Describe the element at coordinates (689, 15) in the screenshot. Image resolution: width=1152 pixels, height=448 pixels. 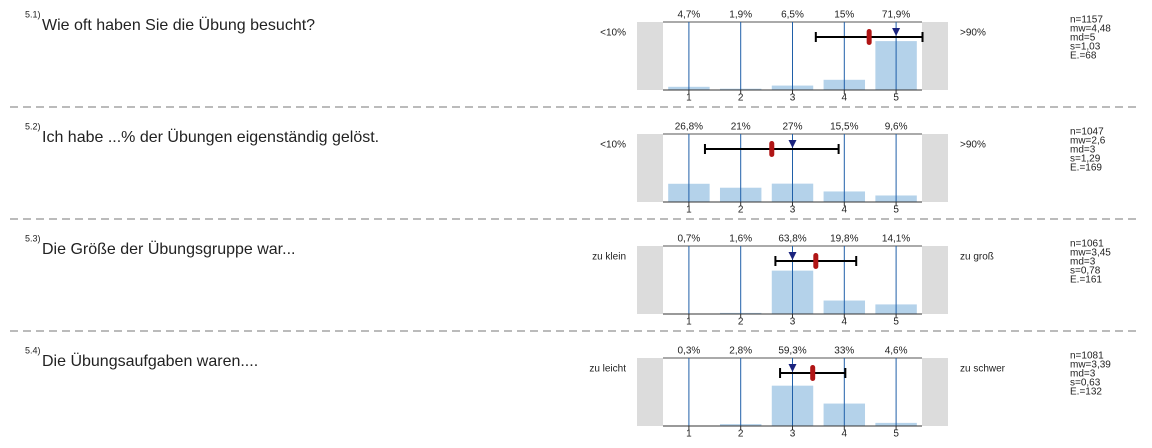
I see `value-label: 4,7%` at that location.